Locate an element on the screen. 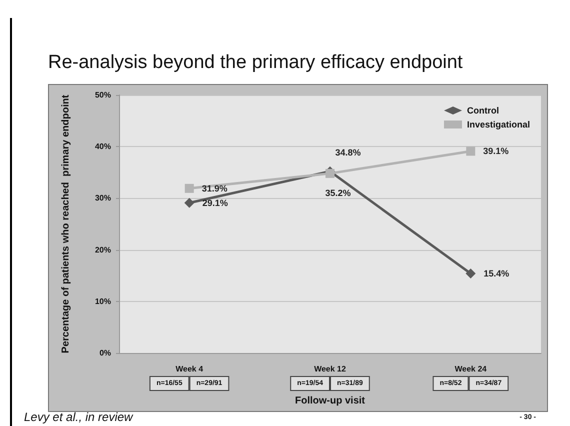 The height and width of the screenshot is (426, 570). y-tick-label: 10% is located at coordinates (102, 301).